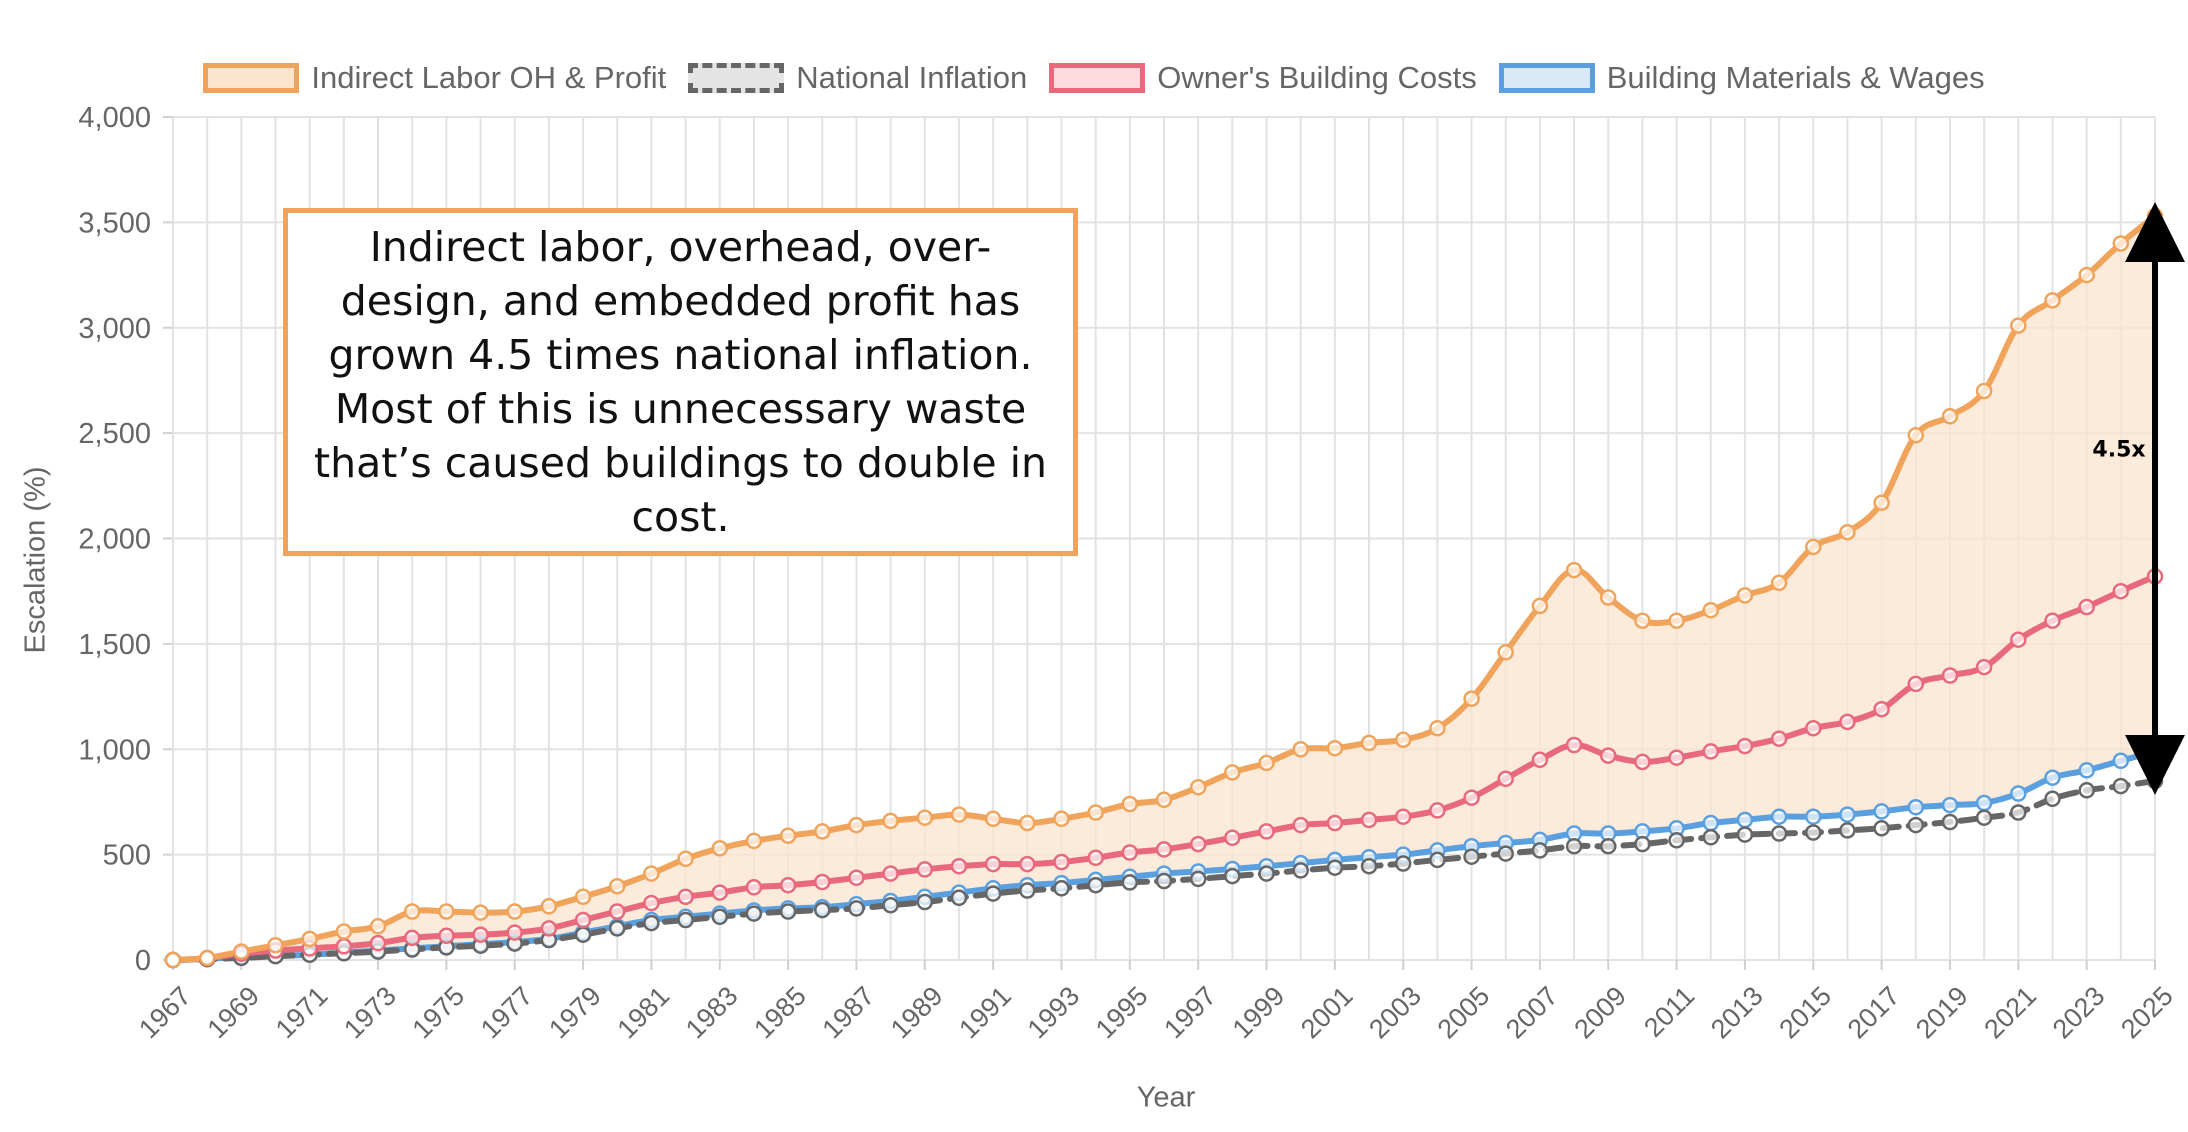  I want to click on x-tick-label: 1999, so click(1259, 1013).